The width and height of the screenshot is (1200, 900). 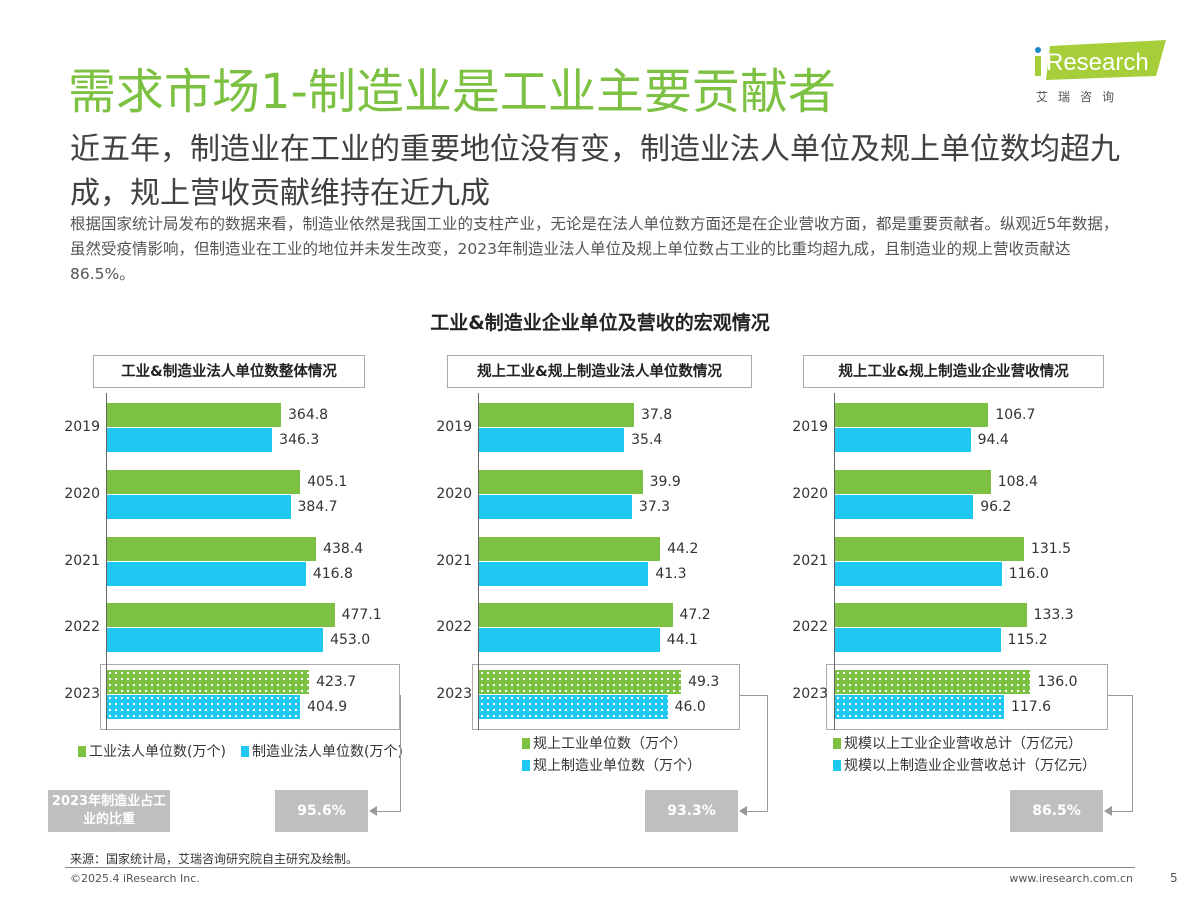 I want to click on share-value-box: 93.3%, so click(x=691, y=811).